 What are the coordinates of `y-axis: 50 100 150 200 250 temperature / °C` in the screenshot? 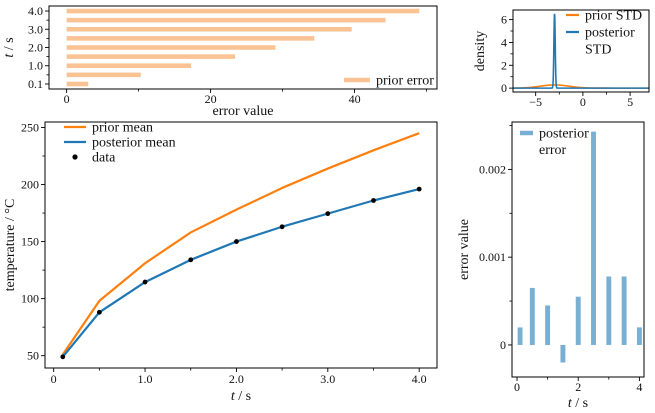 It's located at (24, 241).